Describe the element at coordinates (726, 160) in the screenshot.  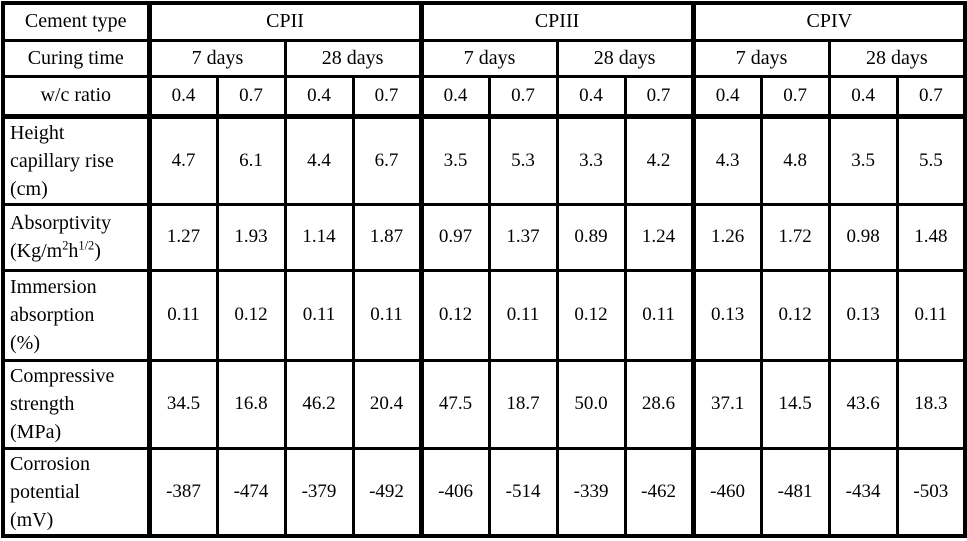
I see `data-cell: 4.3` at that location.